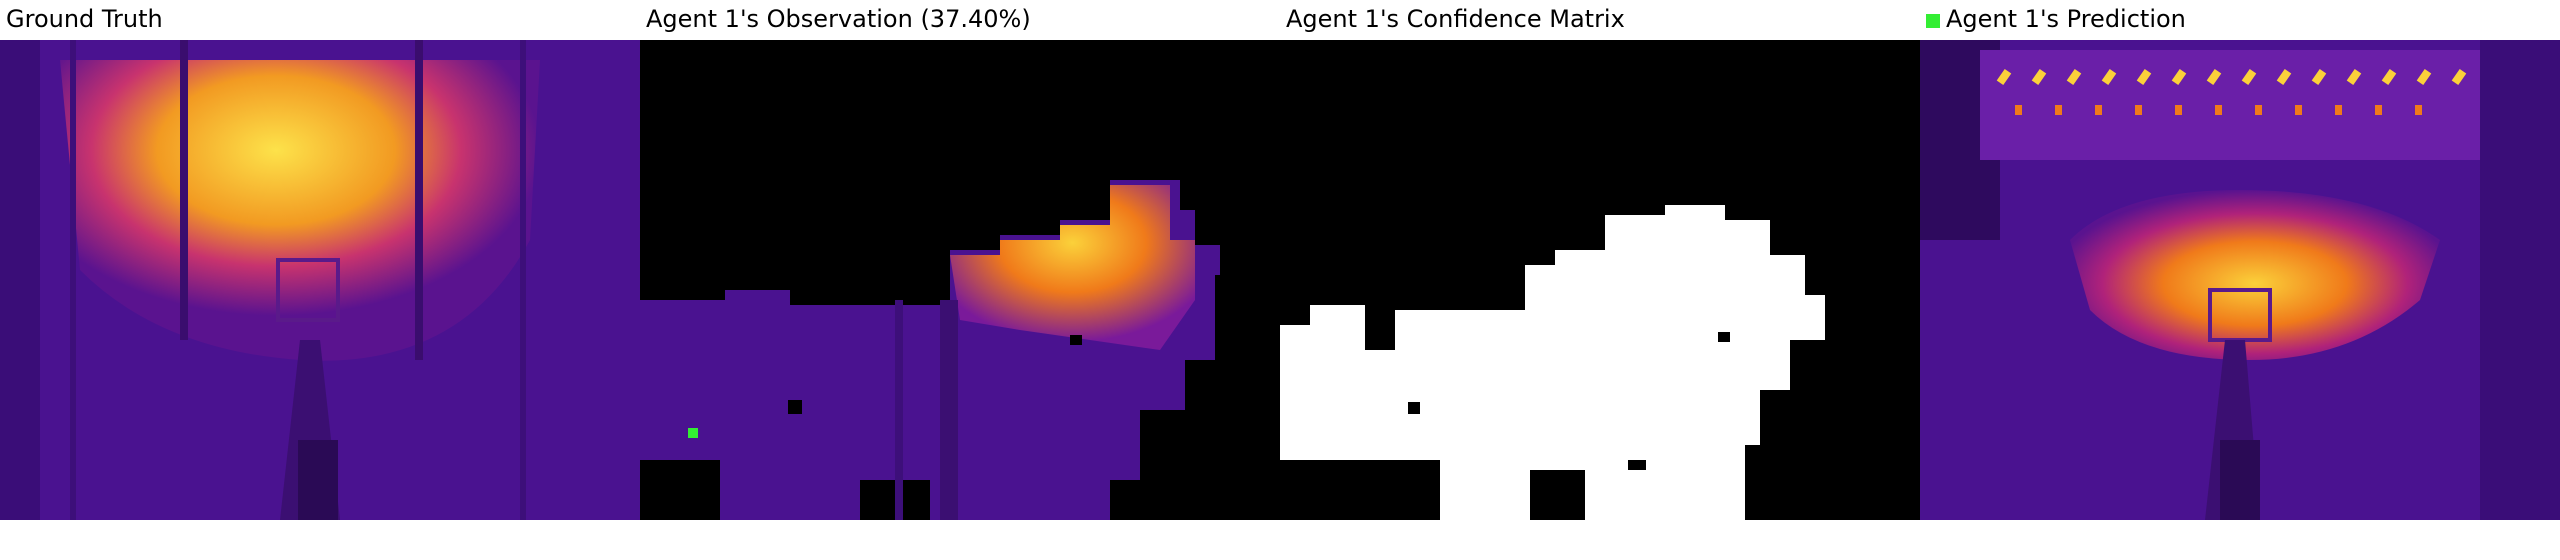  Describe the element at coordinates (84, 19) in the screenshot. I see `ground-truth-title: Ground Truth` at that location.